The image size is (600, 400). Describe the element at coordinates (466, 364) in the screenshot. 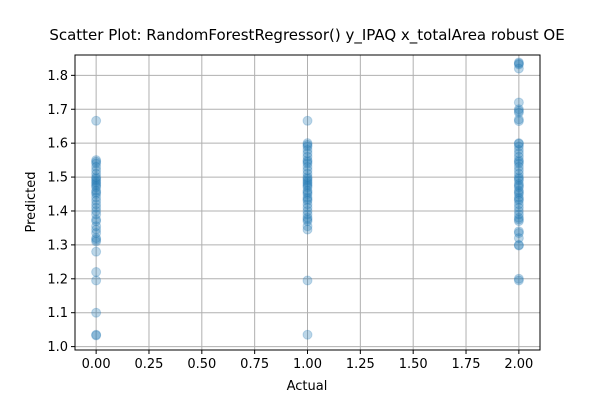

I see `x-tick-label: 1.75` at that location.